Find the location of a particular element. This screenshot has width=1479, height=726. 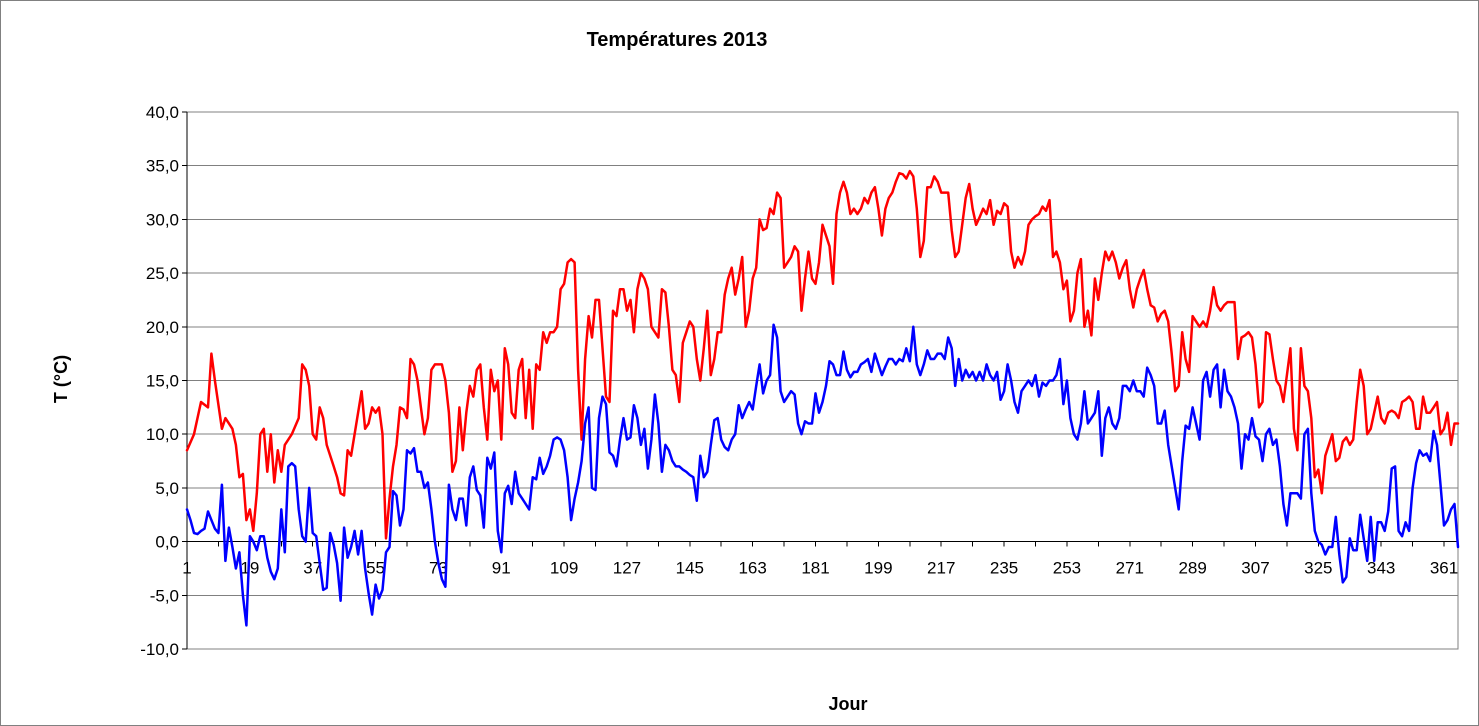

x-axis-label: Jour is located at coordinates (847, 704).